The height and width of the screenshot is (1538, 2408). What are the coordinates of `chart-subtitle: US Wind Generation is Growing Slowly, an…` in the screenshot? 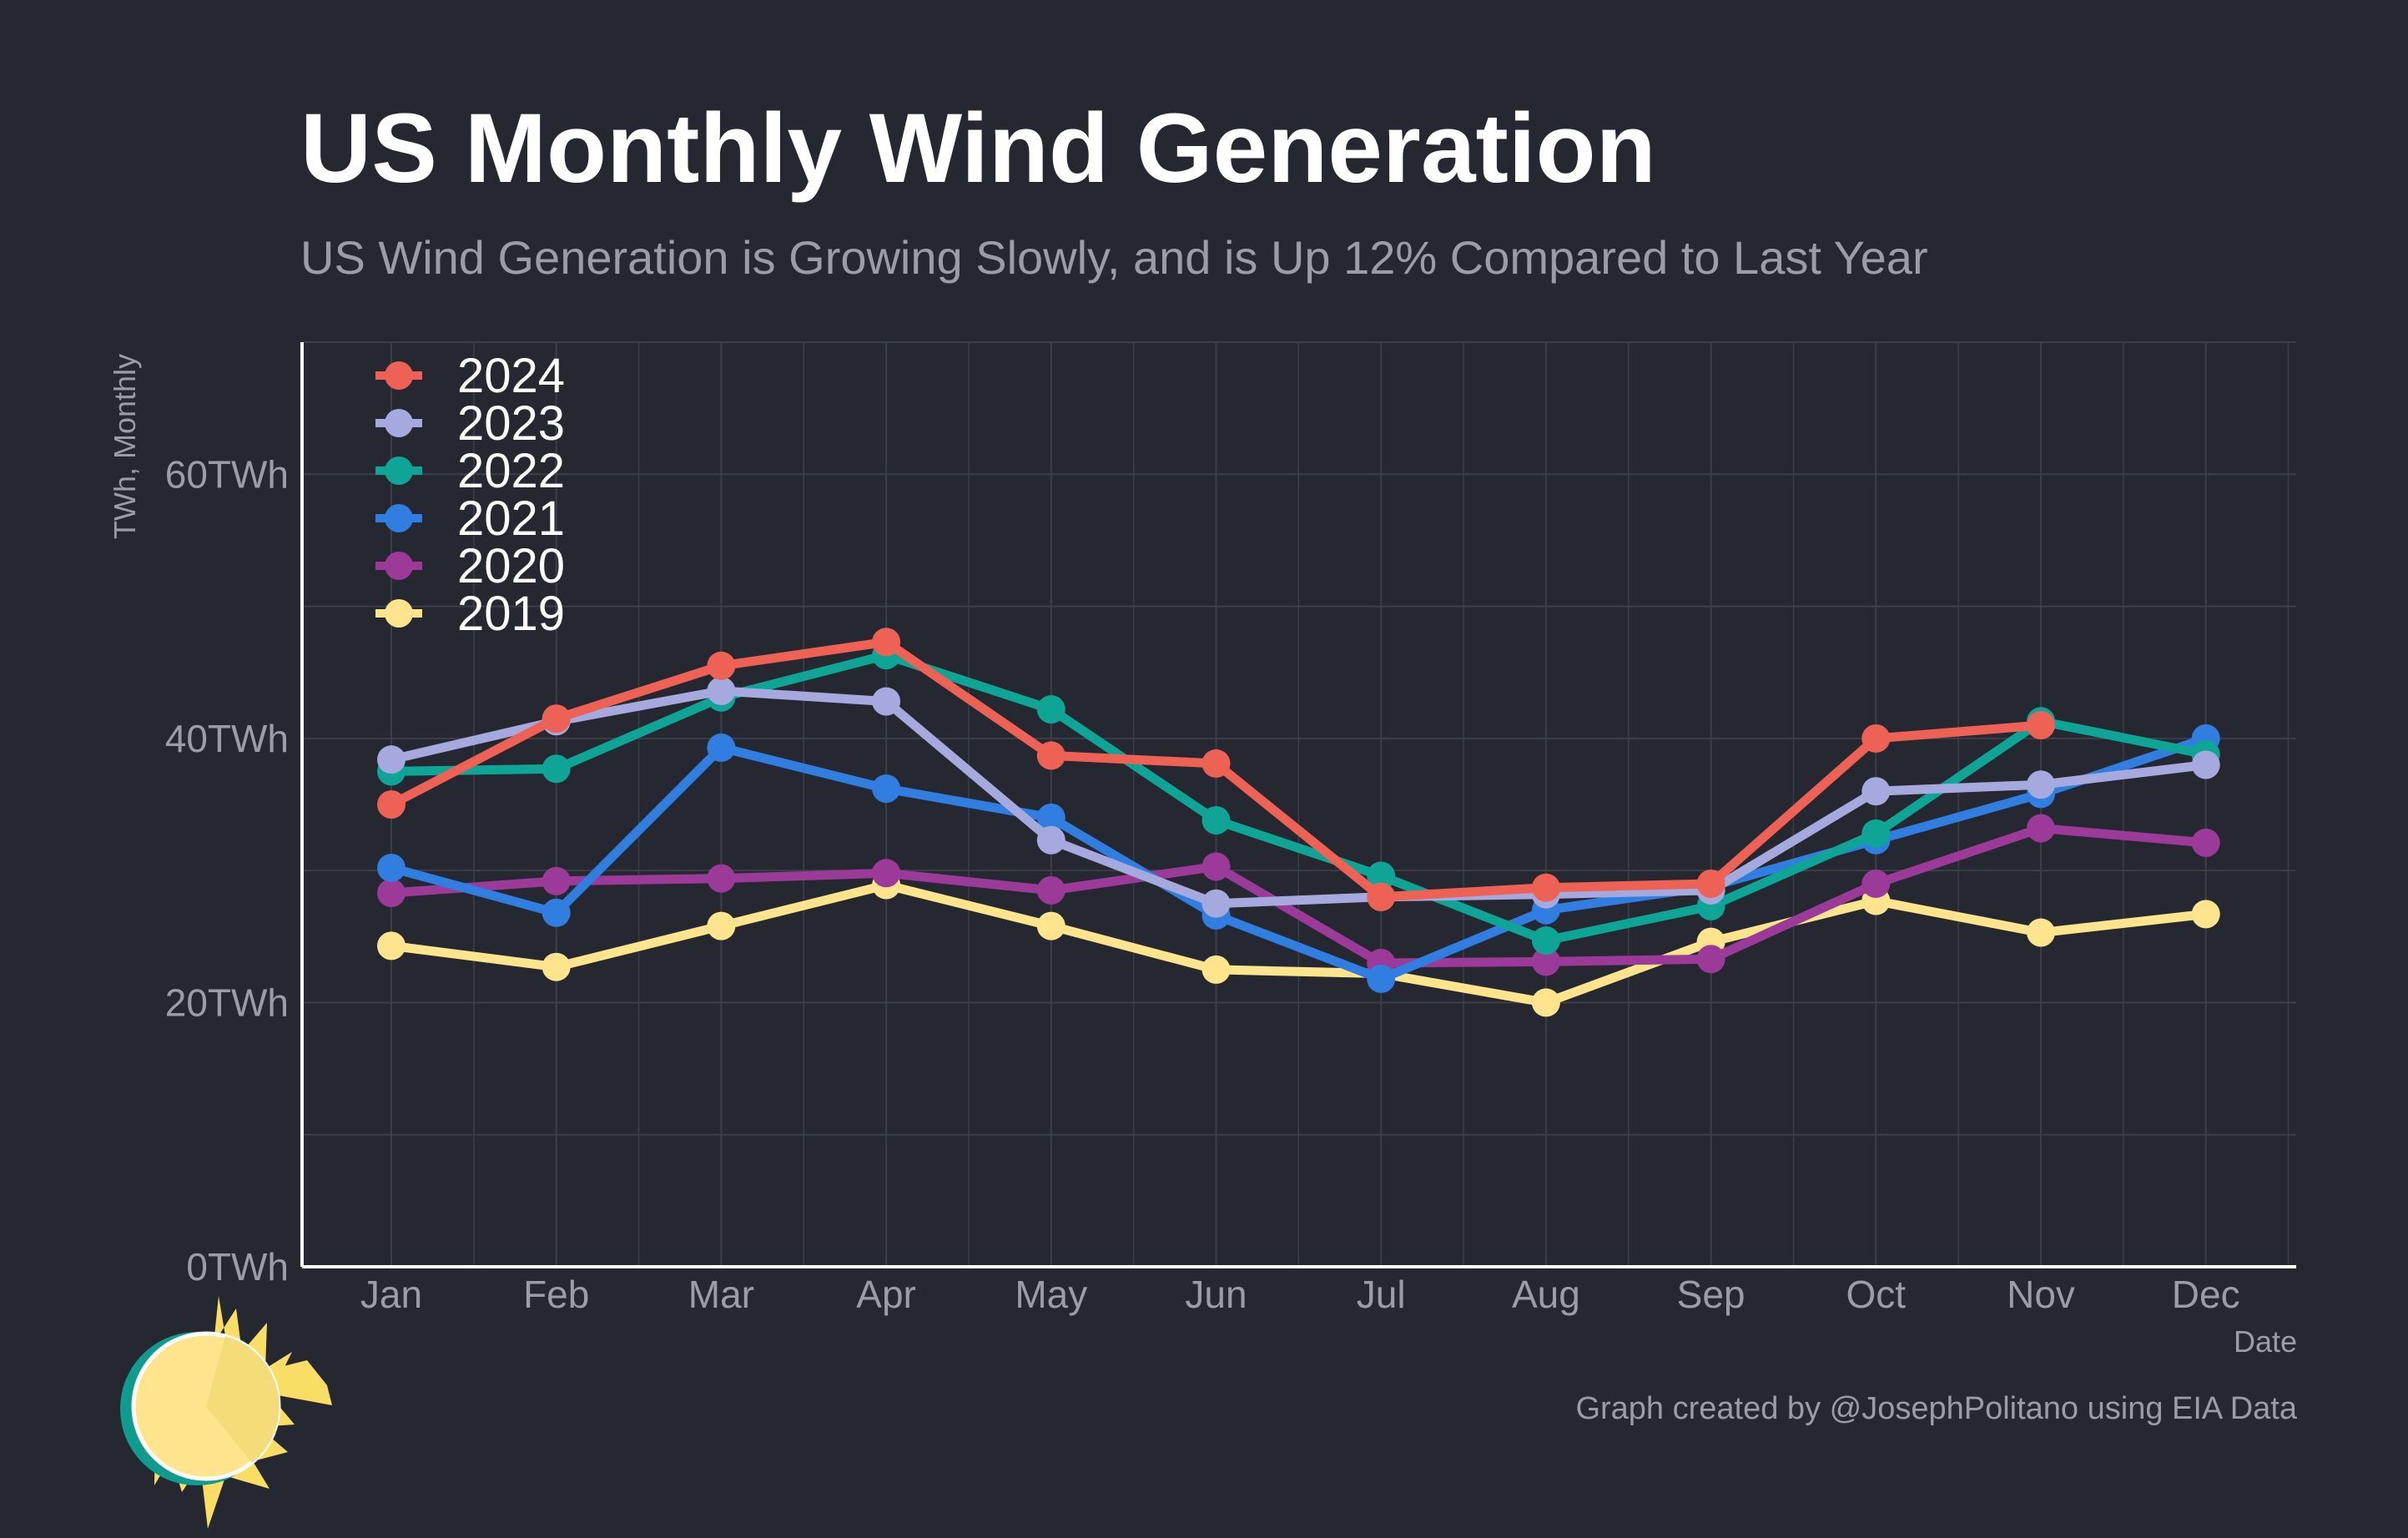 It's located at (1114, 257).